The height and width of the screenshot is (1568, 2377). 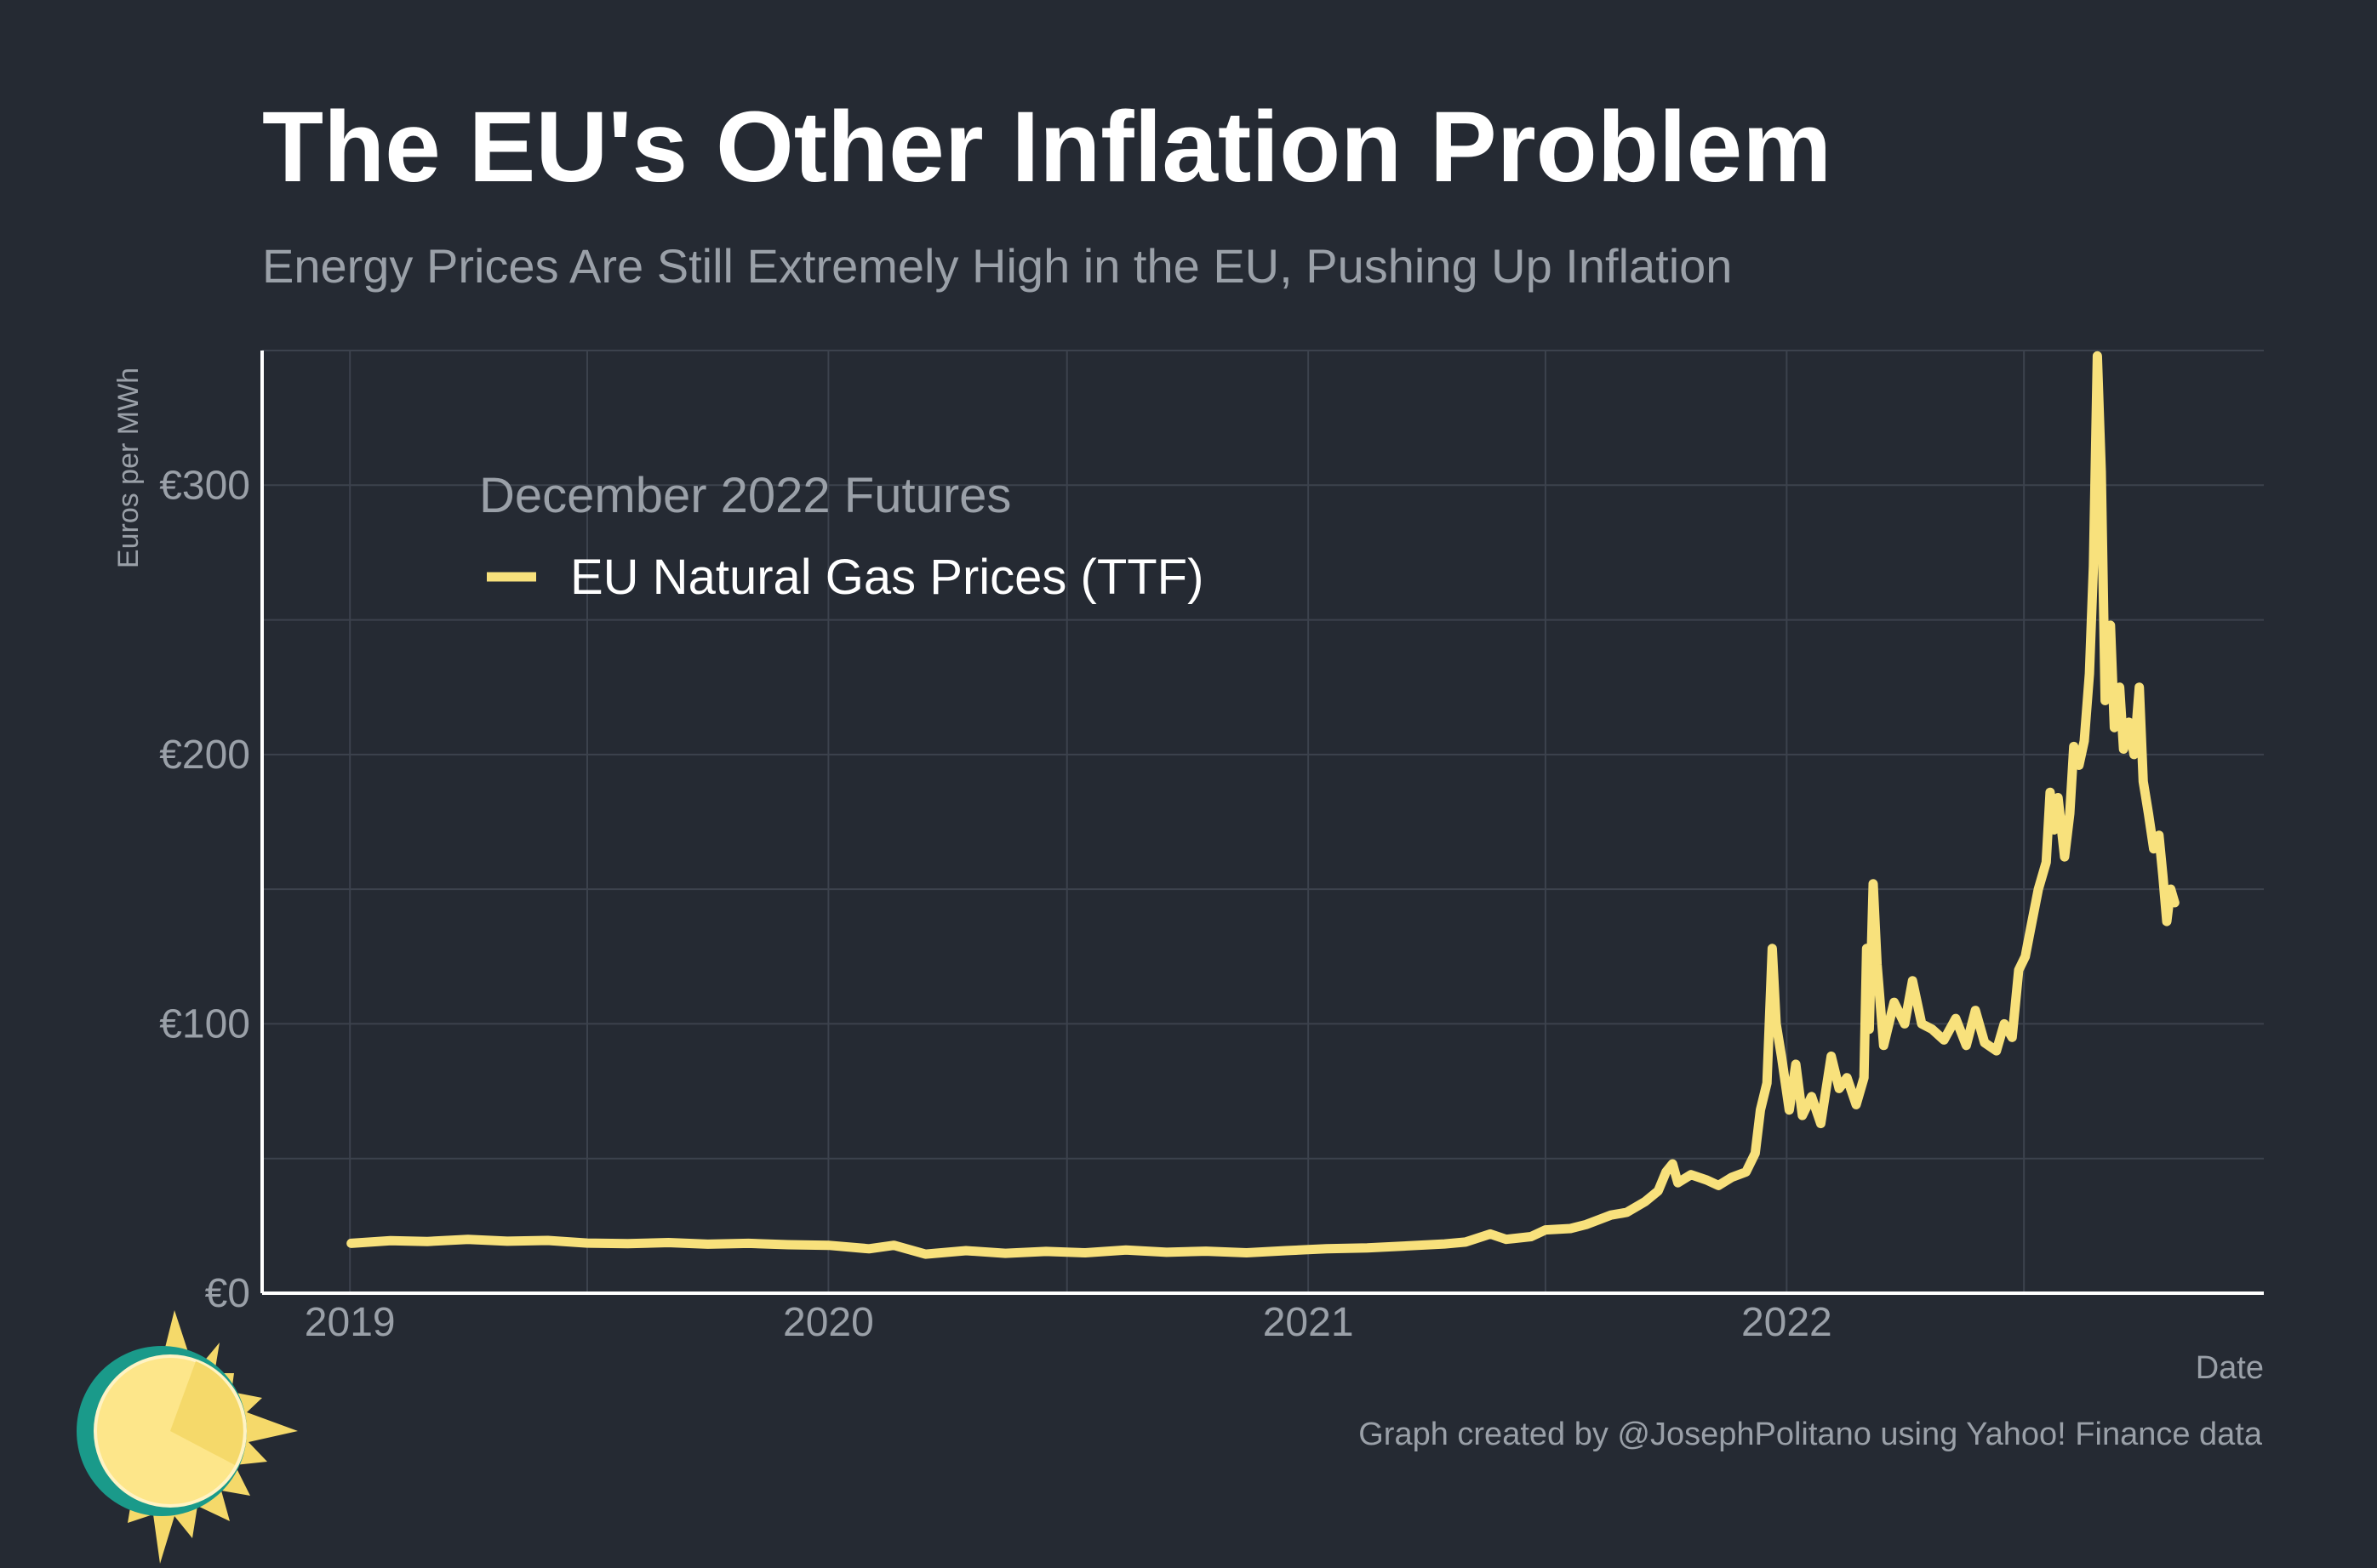 What do you see at coordinates (227, 1293) in the screenshot?
I see `y-tick-label: €0` at bounding box center [227, 1293].